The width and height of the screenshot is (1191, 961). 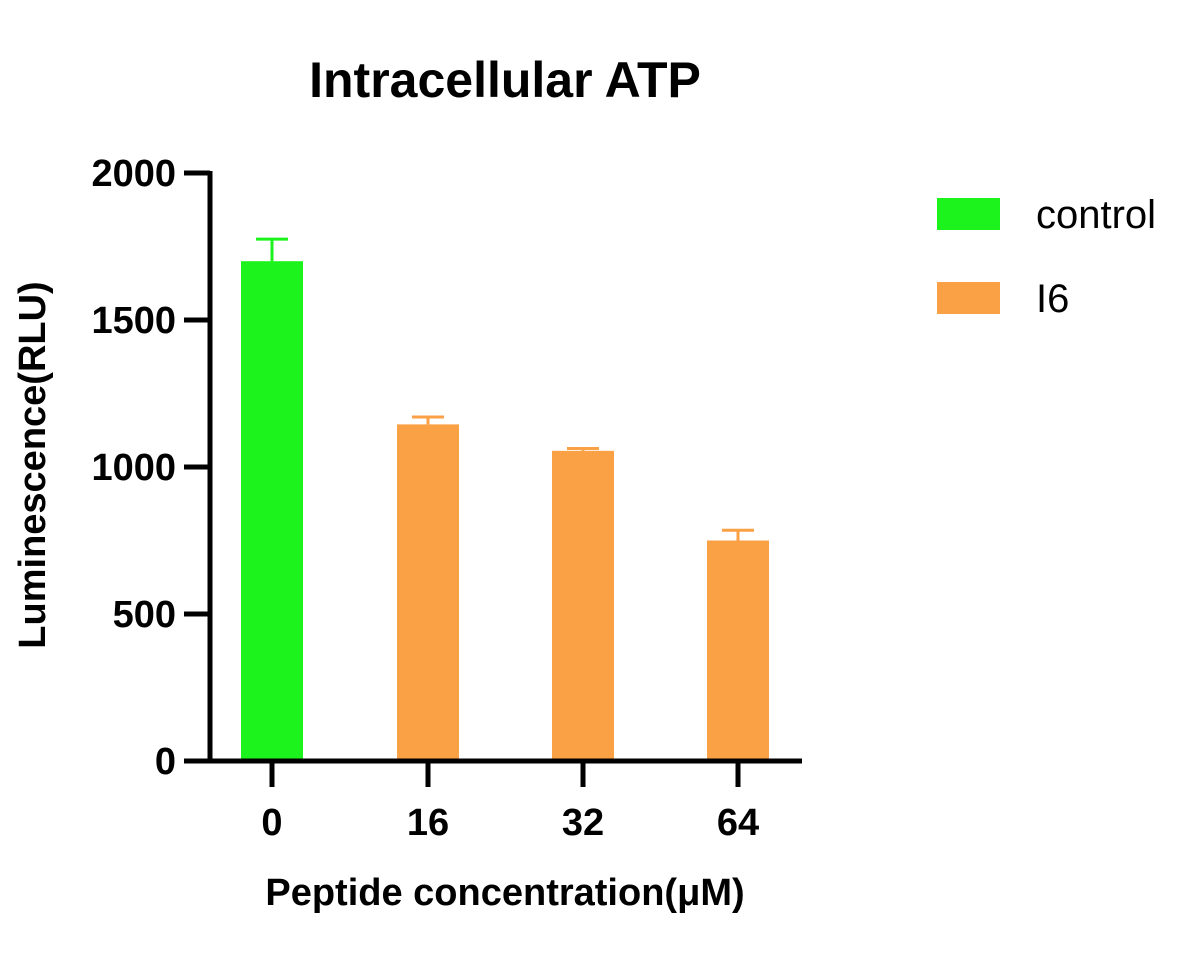 I want to click on y-tick-label: 2000, so click(x=133, y=174).